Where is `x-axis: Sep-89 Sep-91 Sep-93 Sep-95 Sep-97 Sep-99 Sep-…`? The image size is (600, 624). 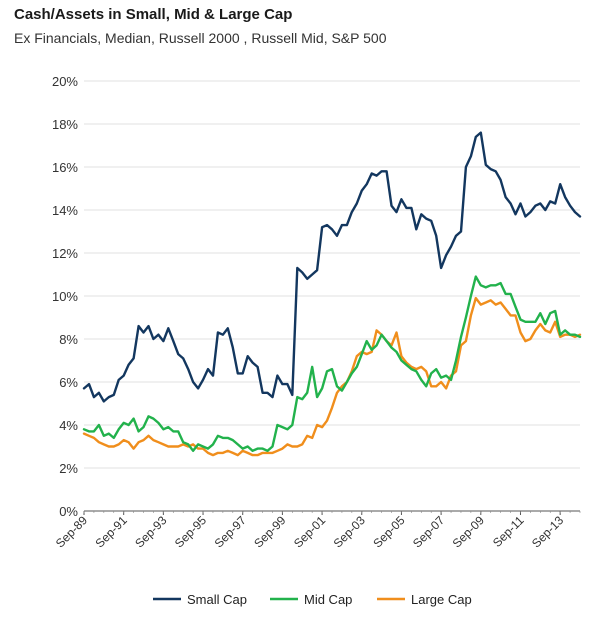 x-axis: Sep-89 Sep-91 Sep-93 Sep-95 Sep-97 Sep-99 Sep-… is located at coordinates (317, 530).